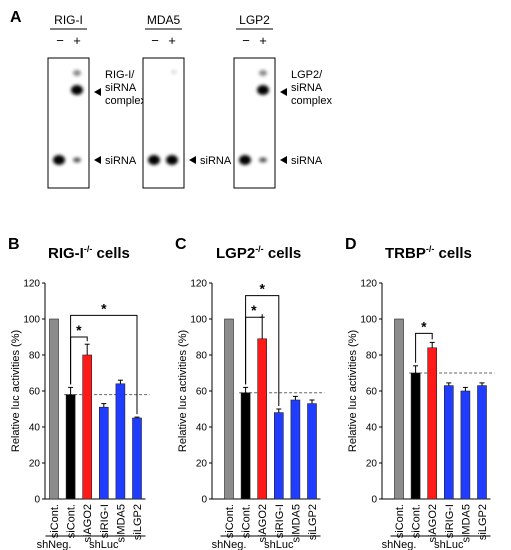  I want to click on panel-letter: B, so click(14, 244).